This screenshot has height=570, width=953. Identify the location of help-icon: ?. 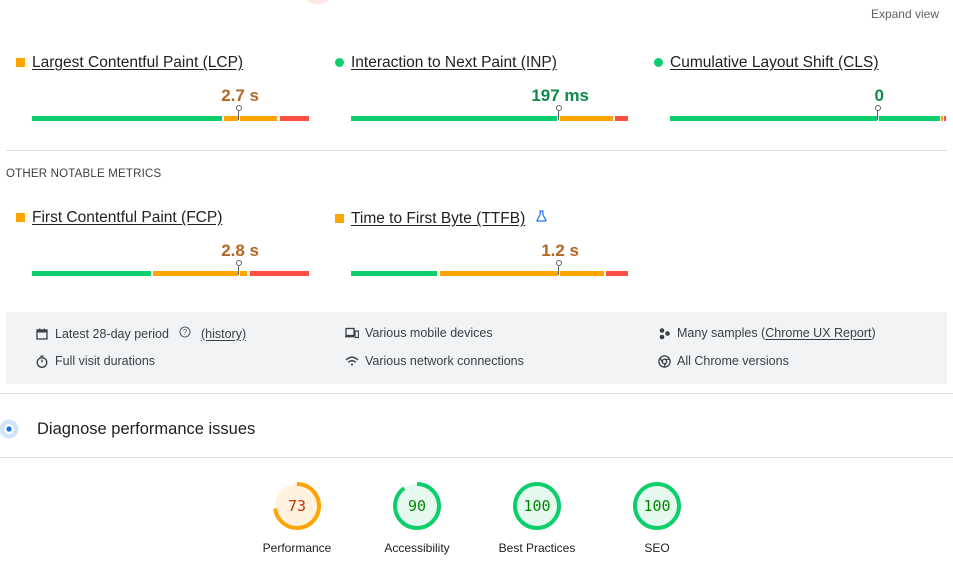
(185, 333).